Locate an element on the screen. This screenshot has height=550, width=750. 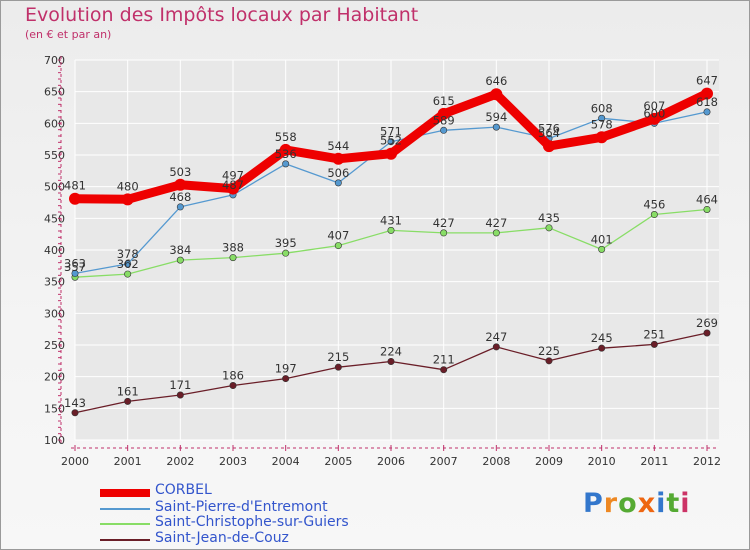
y-tick-label: 450 is located at coordinates (54, 218).